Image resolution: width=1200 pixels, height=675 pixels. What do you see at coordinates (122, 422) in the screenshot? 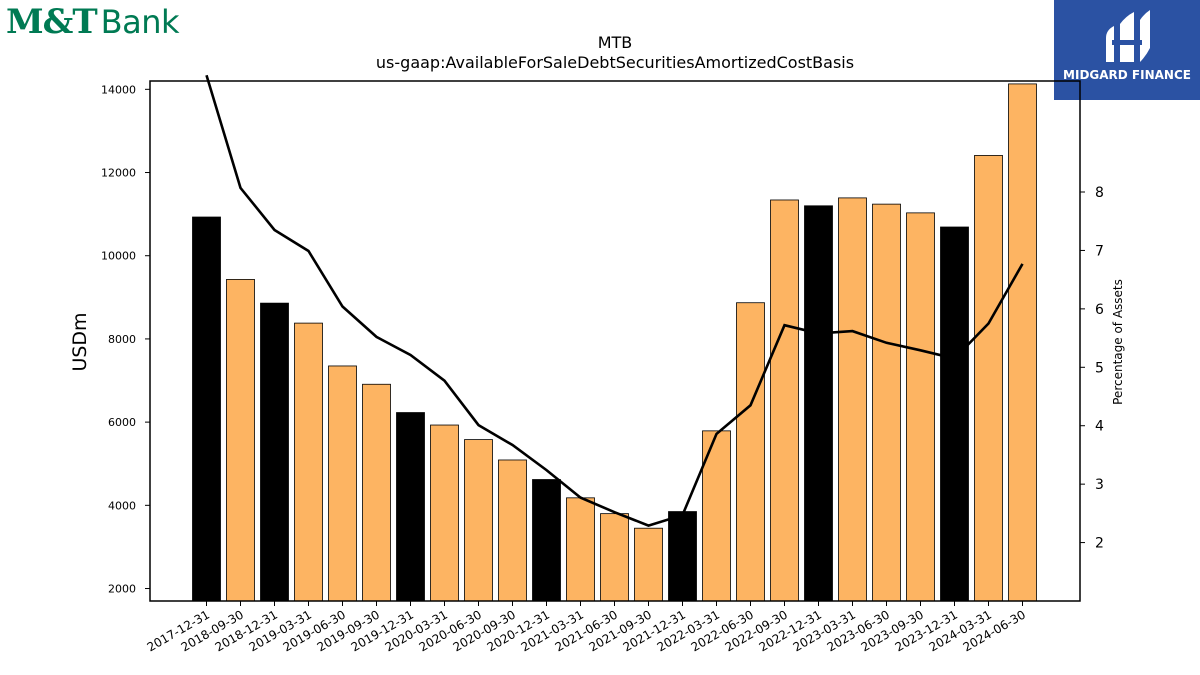
I see `y-tick-label: 6000` at bounding box center [122, 422].